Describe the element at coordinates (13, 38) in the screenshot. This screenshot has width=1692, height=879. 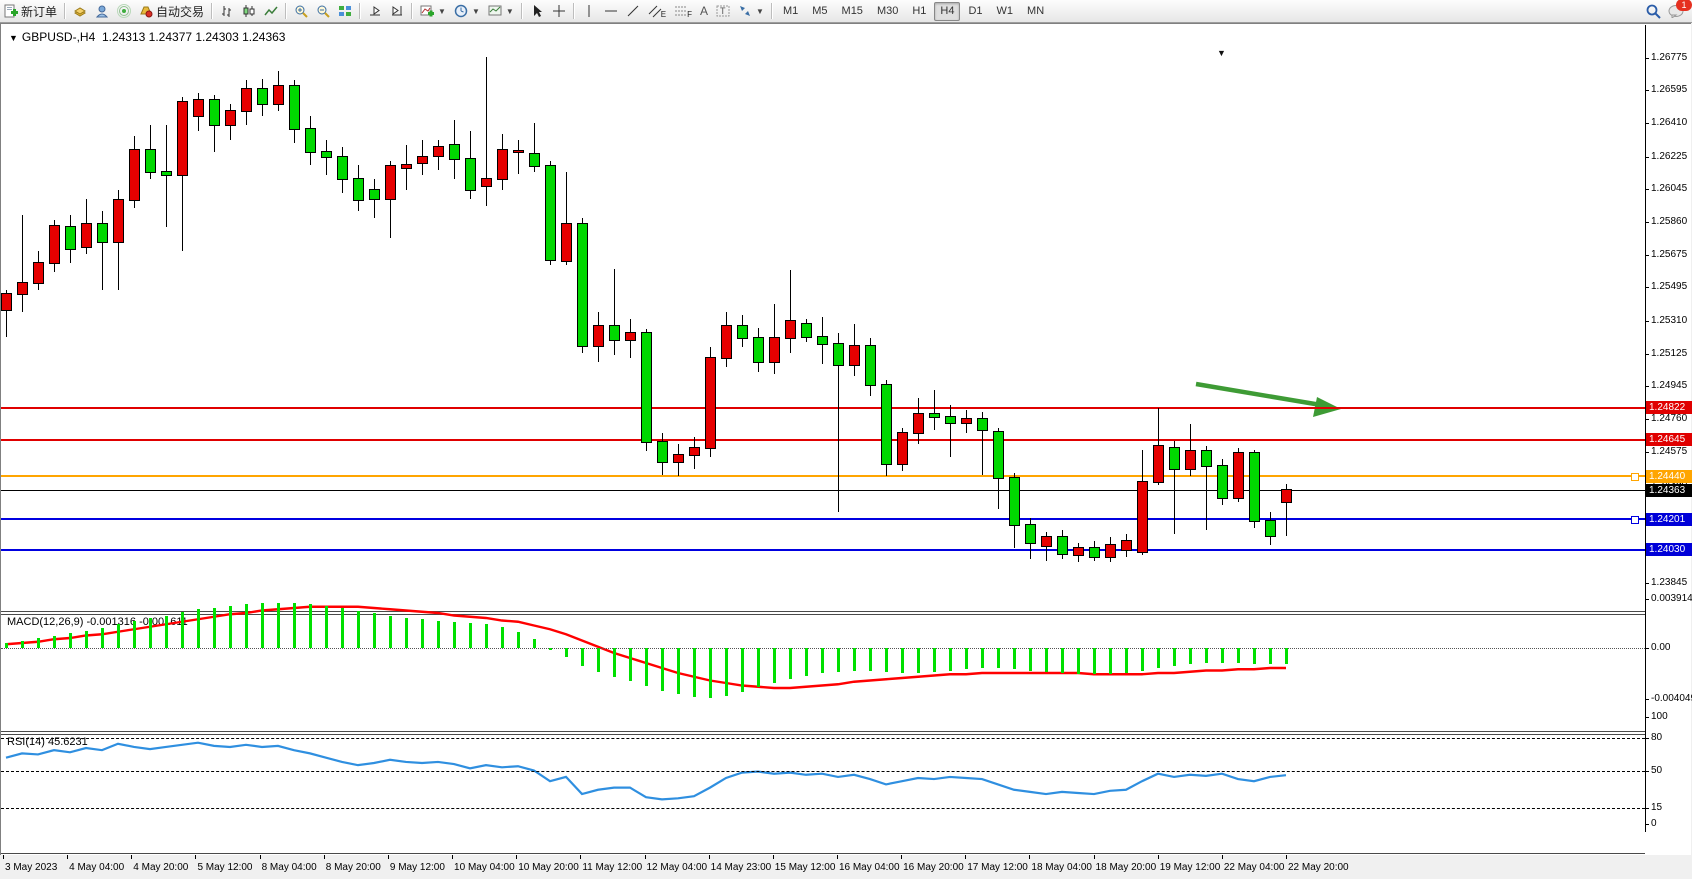
I see `chevron-down-icon: ▼` at that location.